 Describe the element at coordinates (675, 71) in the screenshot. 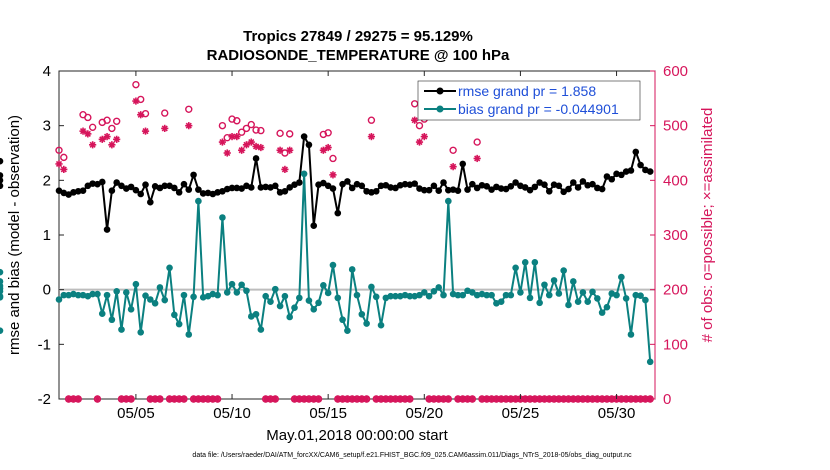

I see `y-tick-label-right: 600` at that location.